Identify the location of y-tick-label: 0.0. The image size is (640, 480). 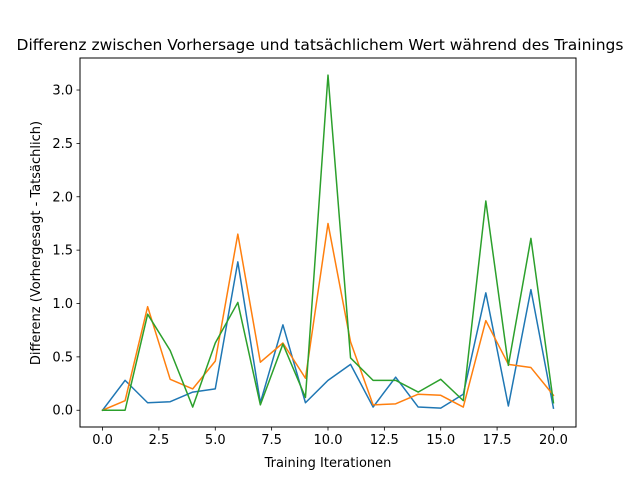
(62, 411).